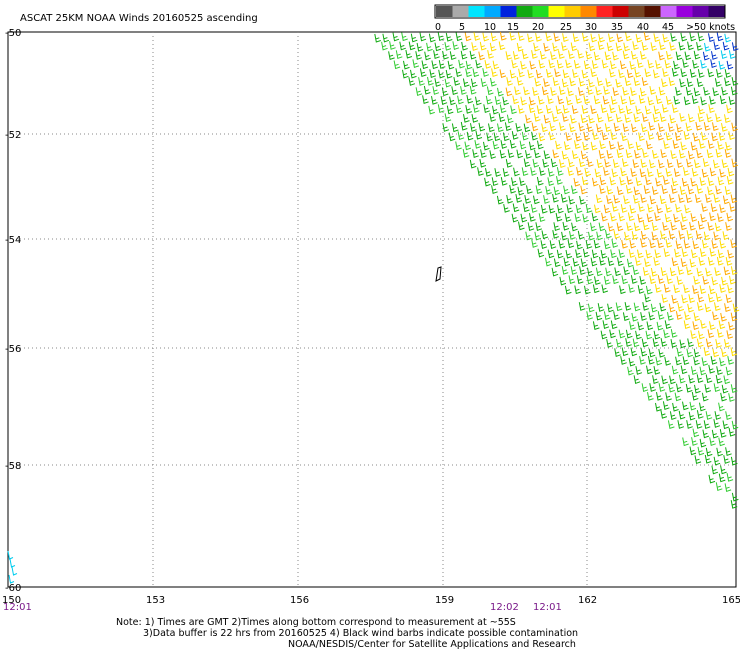 This screenshot has height=650, width=740. I want to click on legend-label-10: 10, so click(490, 27).